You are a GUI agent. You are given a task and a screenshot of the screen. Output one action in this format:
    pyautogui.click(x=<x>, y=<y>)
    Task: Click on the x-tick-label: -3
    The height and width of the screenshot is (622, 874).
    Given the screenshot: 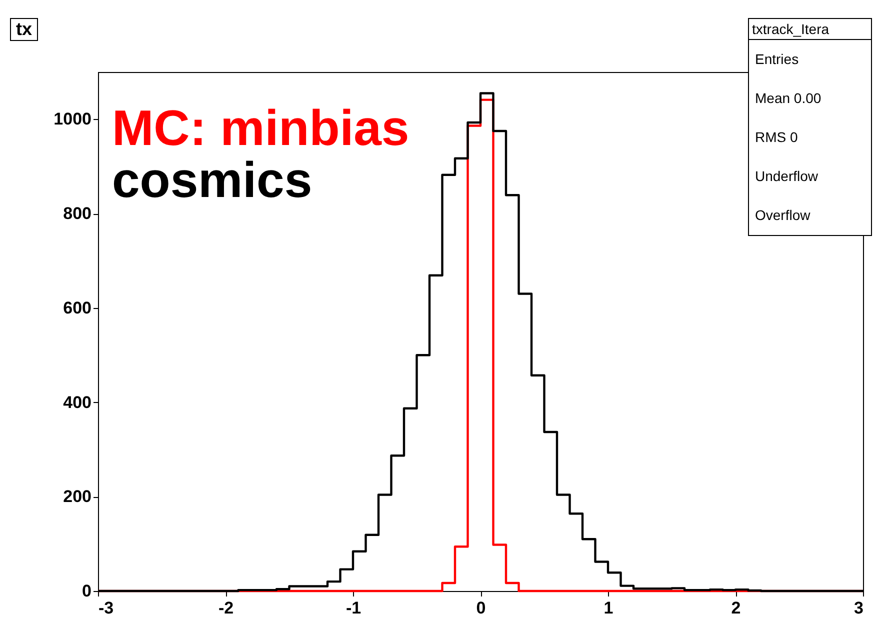 What is the action you would take?
    pyautogui.click(x=106, y=608)
    